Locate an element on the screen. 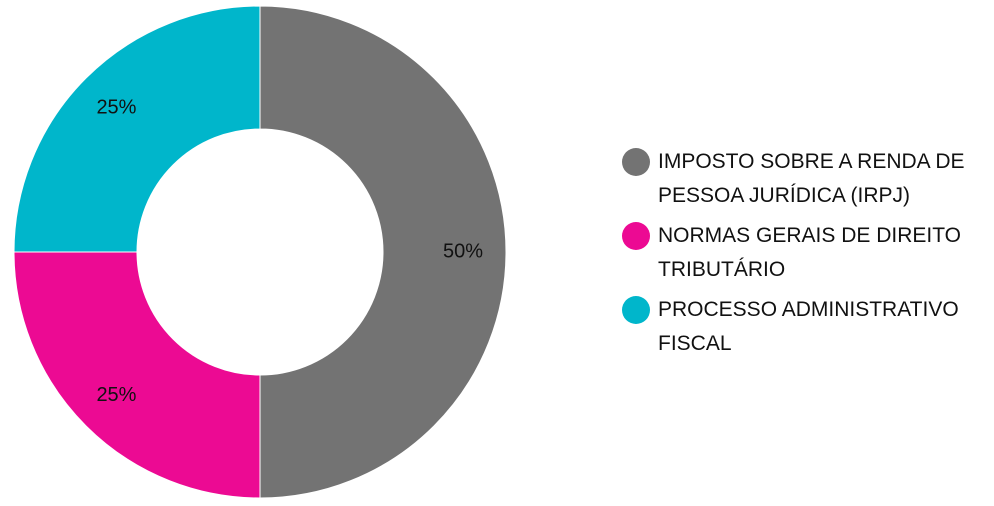 This screenshot has height=506, width=994. legend-label-2: PROCESSO ADMINISTRATIVO FISCAL is located at coordinates (808, 326).